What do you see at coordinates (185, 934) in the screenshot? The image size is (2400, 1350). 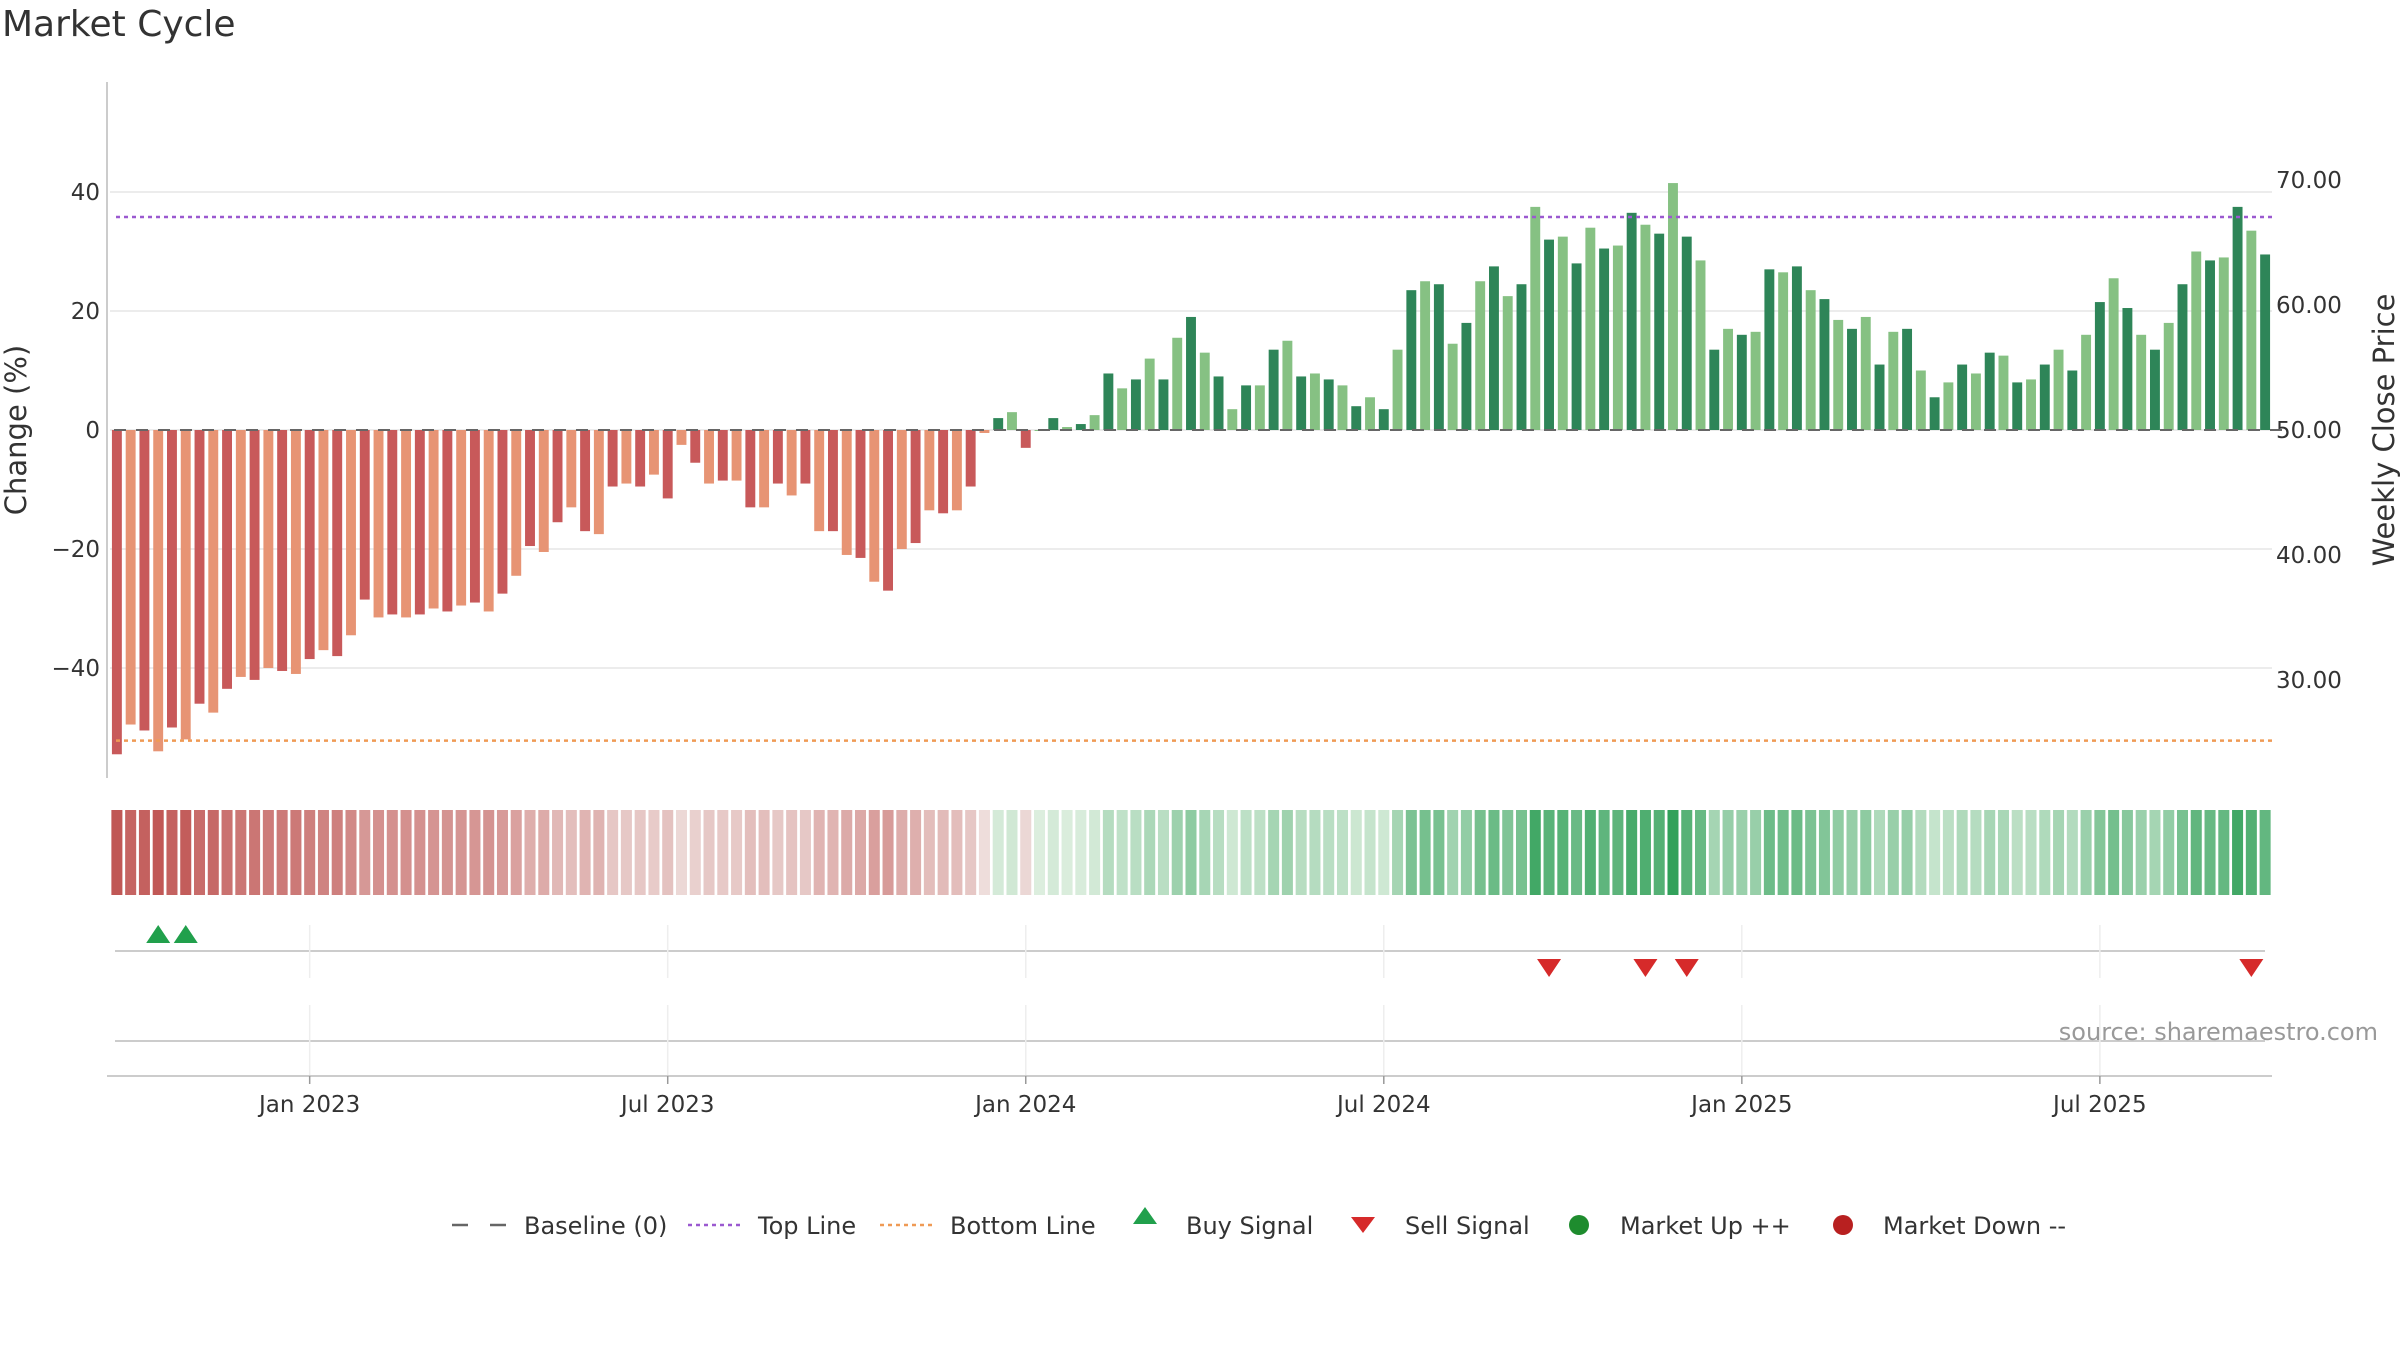 I see `buy-signal-marker` at bounding box center [185, 934].